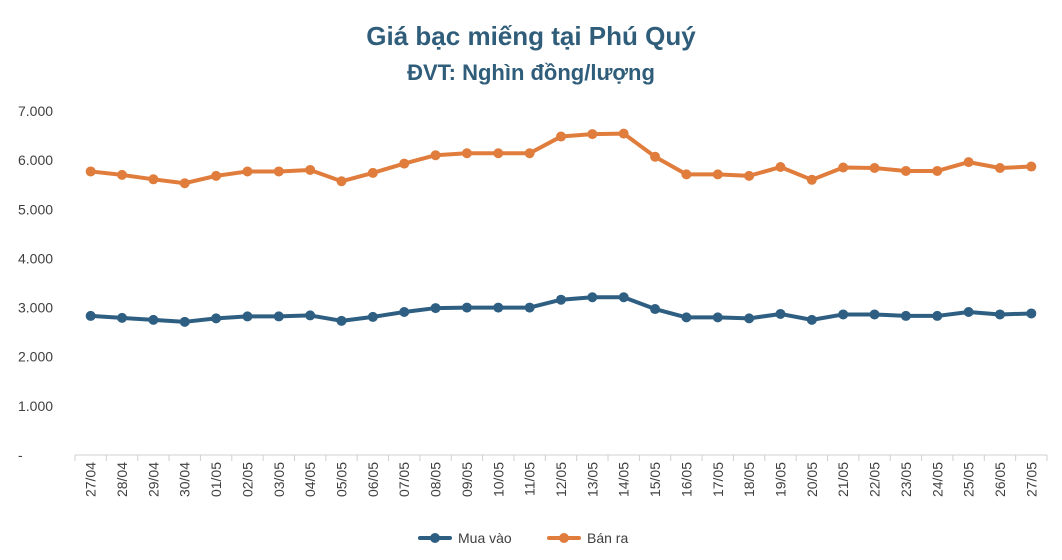 This screenshot has width=1062, height=560. I want to click on x-tick-label: 16/05, so click(686, 479).